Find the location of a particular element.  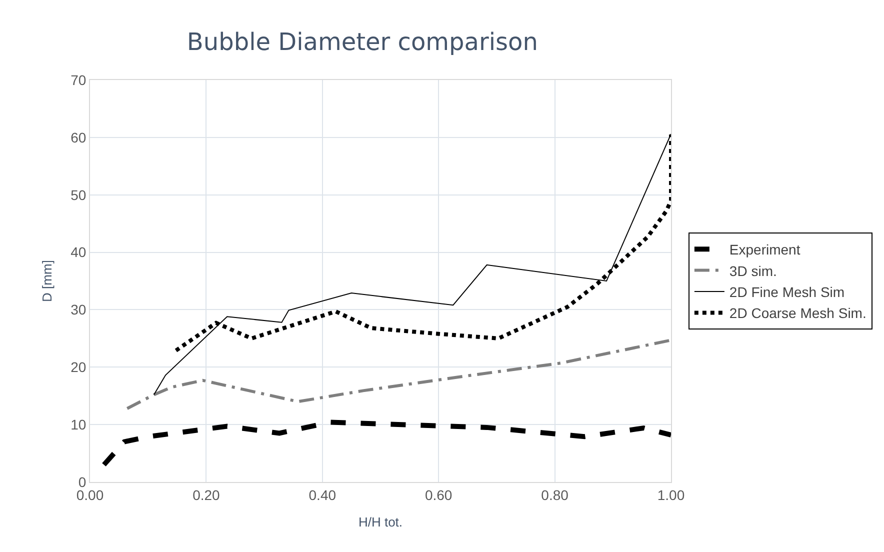

x-tick-label: 0.40 is located at coordinates (322, 494).